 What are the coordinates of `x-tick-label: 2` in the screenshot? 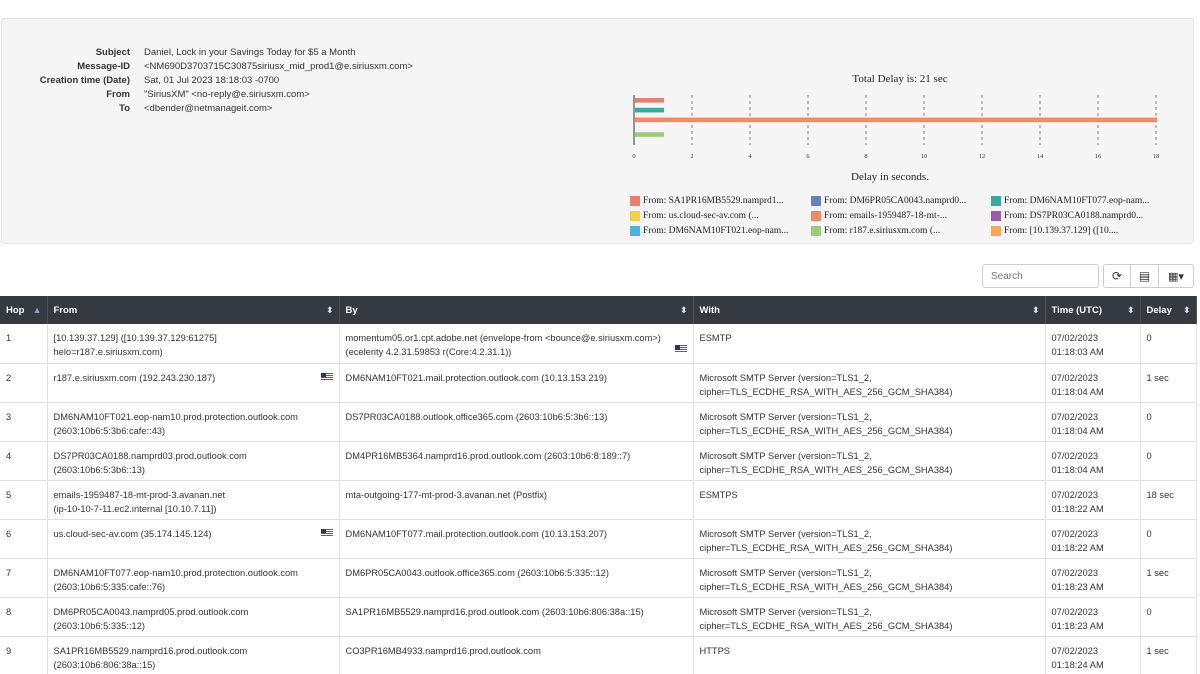 It's located at (691, 156).